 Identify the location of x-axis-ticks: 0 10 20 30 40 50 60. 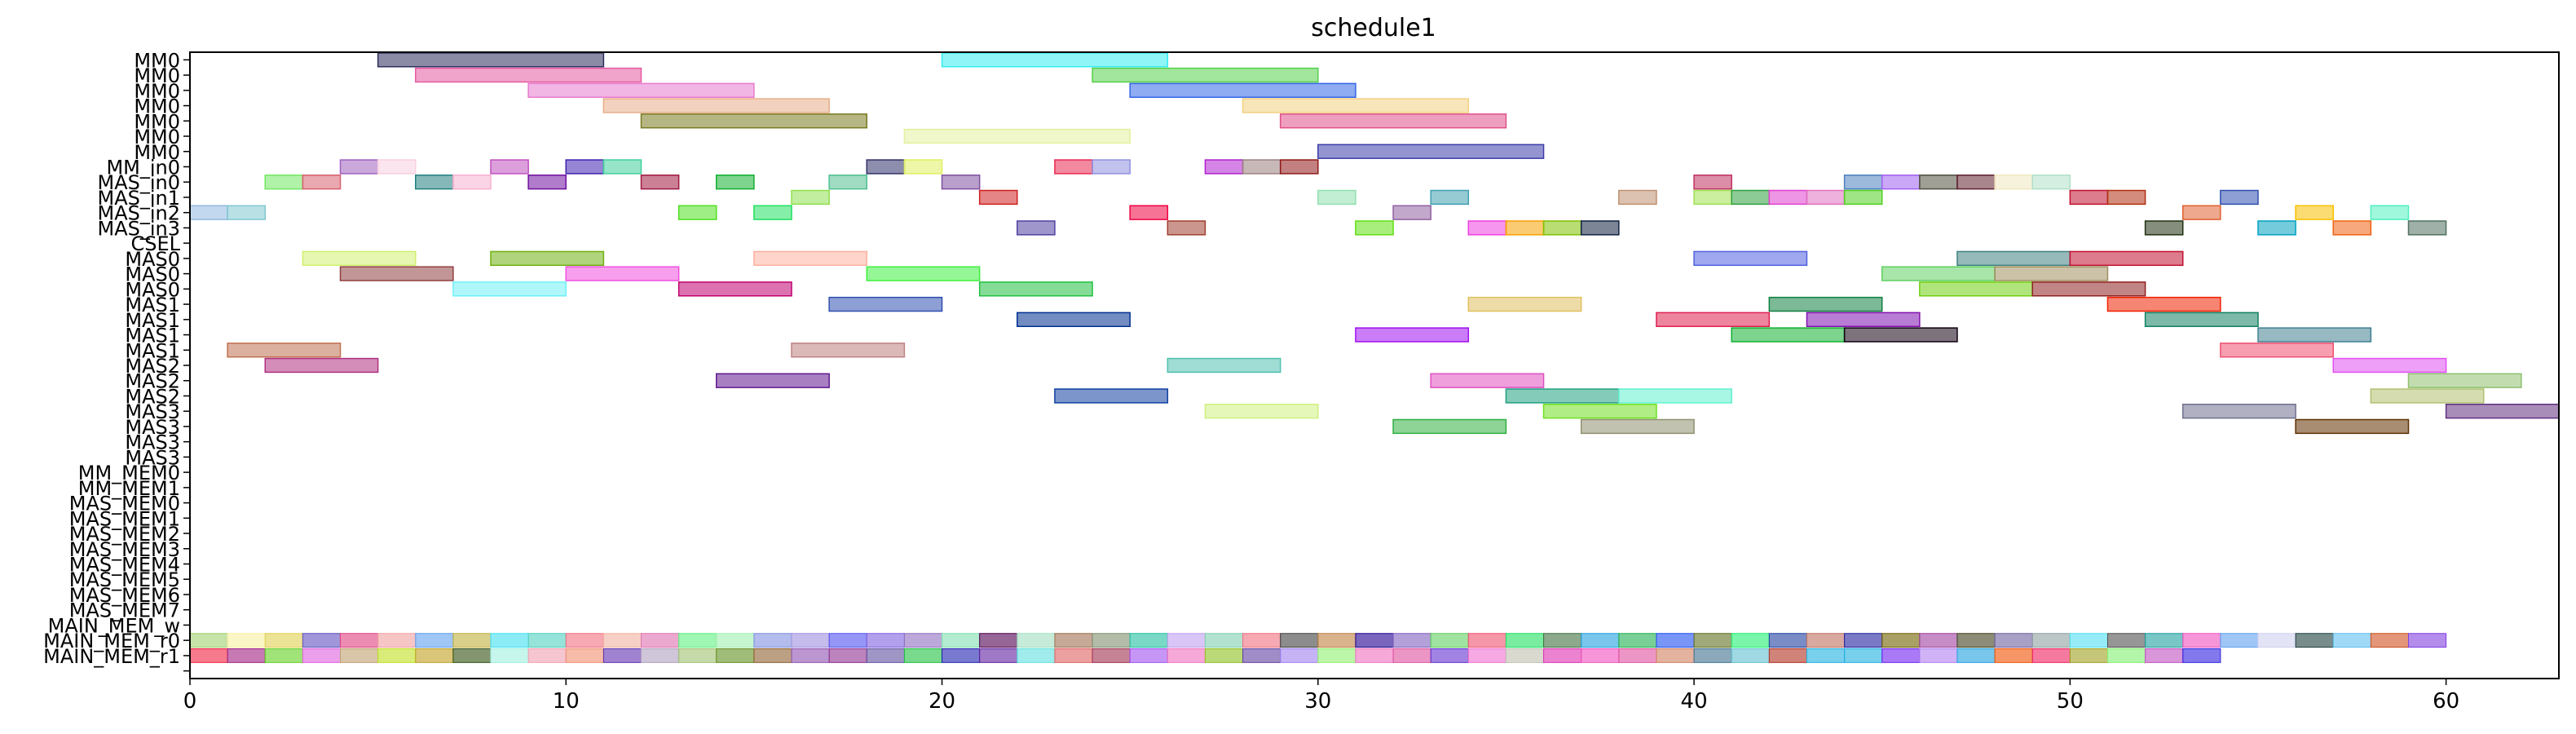
(1321, 696).